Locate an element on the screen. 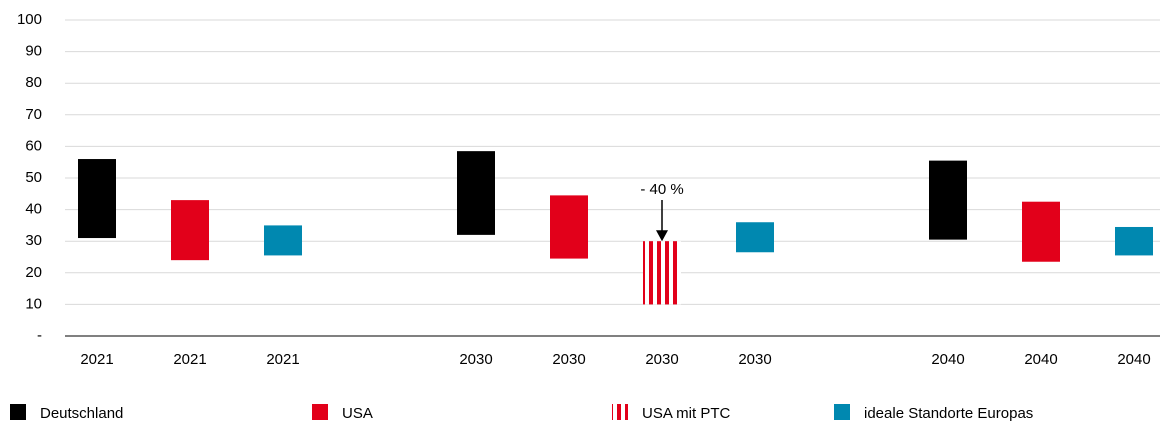 This screenshot has width=1162, height=425. y-tick-label: 100 is located at coordinates (29, 19).